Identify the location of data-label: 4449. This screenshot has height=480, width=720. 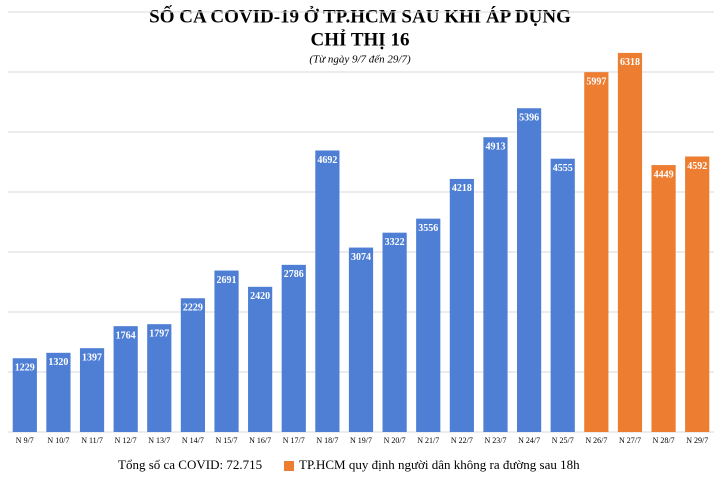
(664, 174).